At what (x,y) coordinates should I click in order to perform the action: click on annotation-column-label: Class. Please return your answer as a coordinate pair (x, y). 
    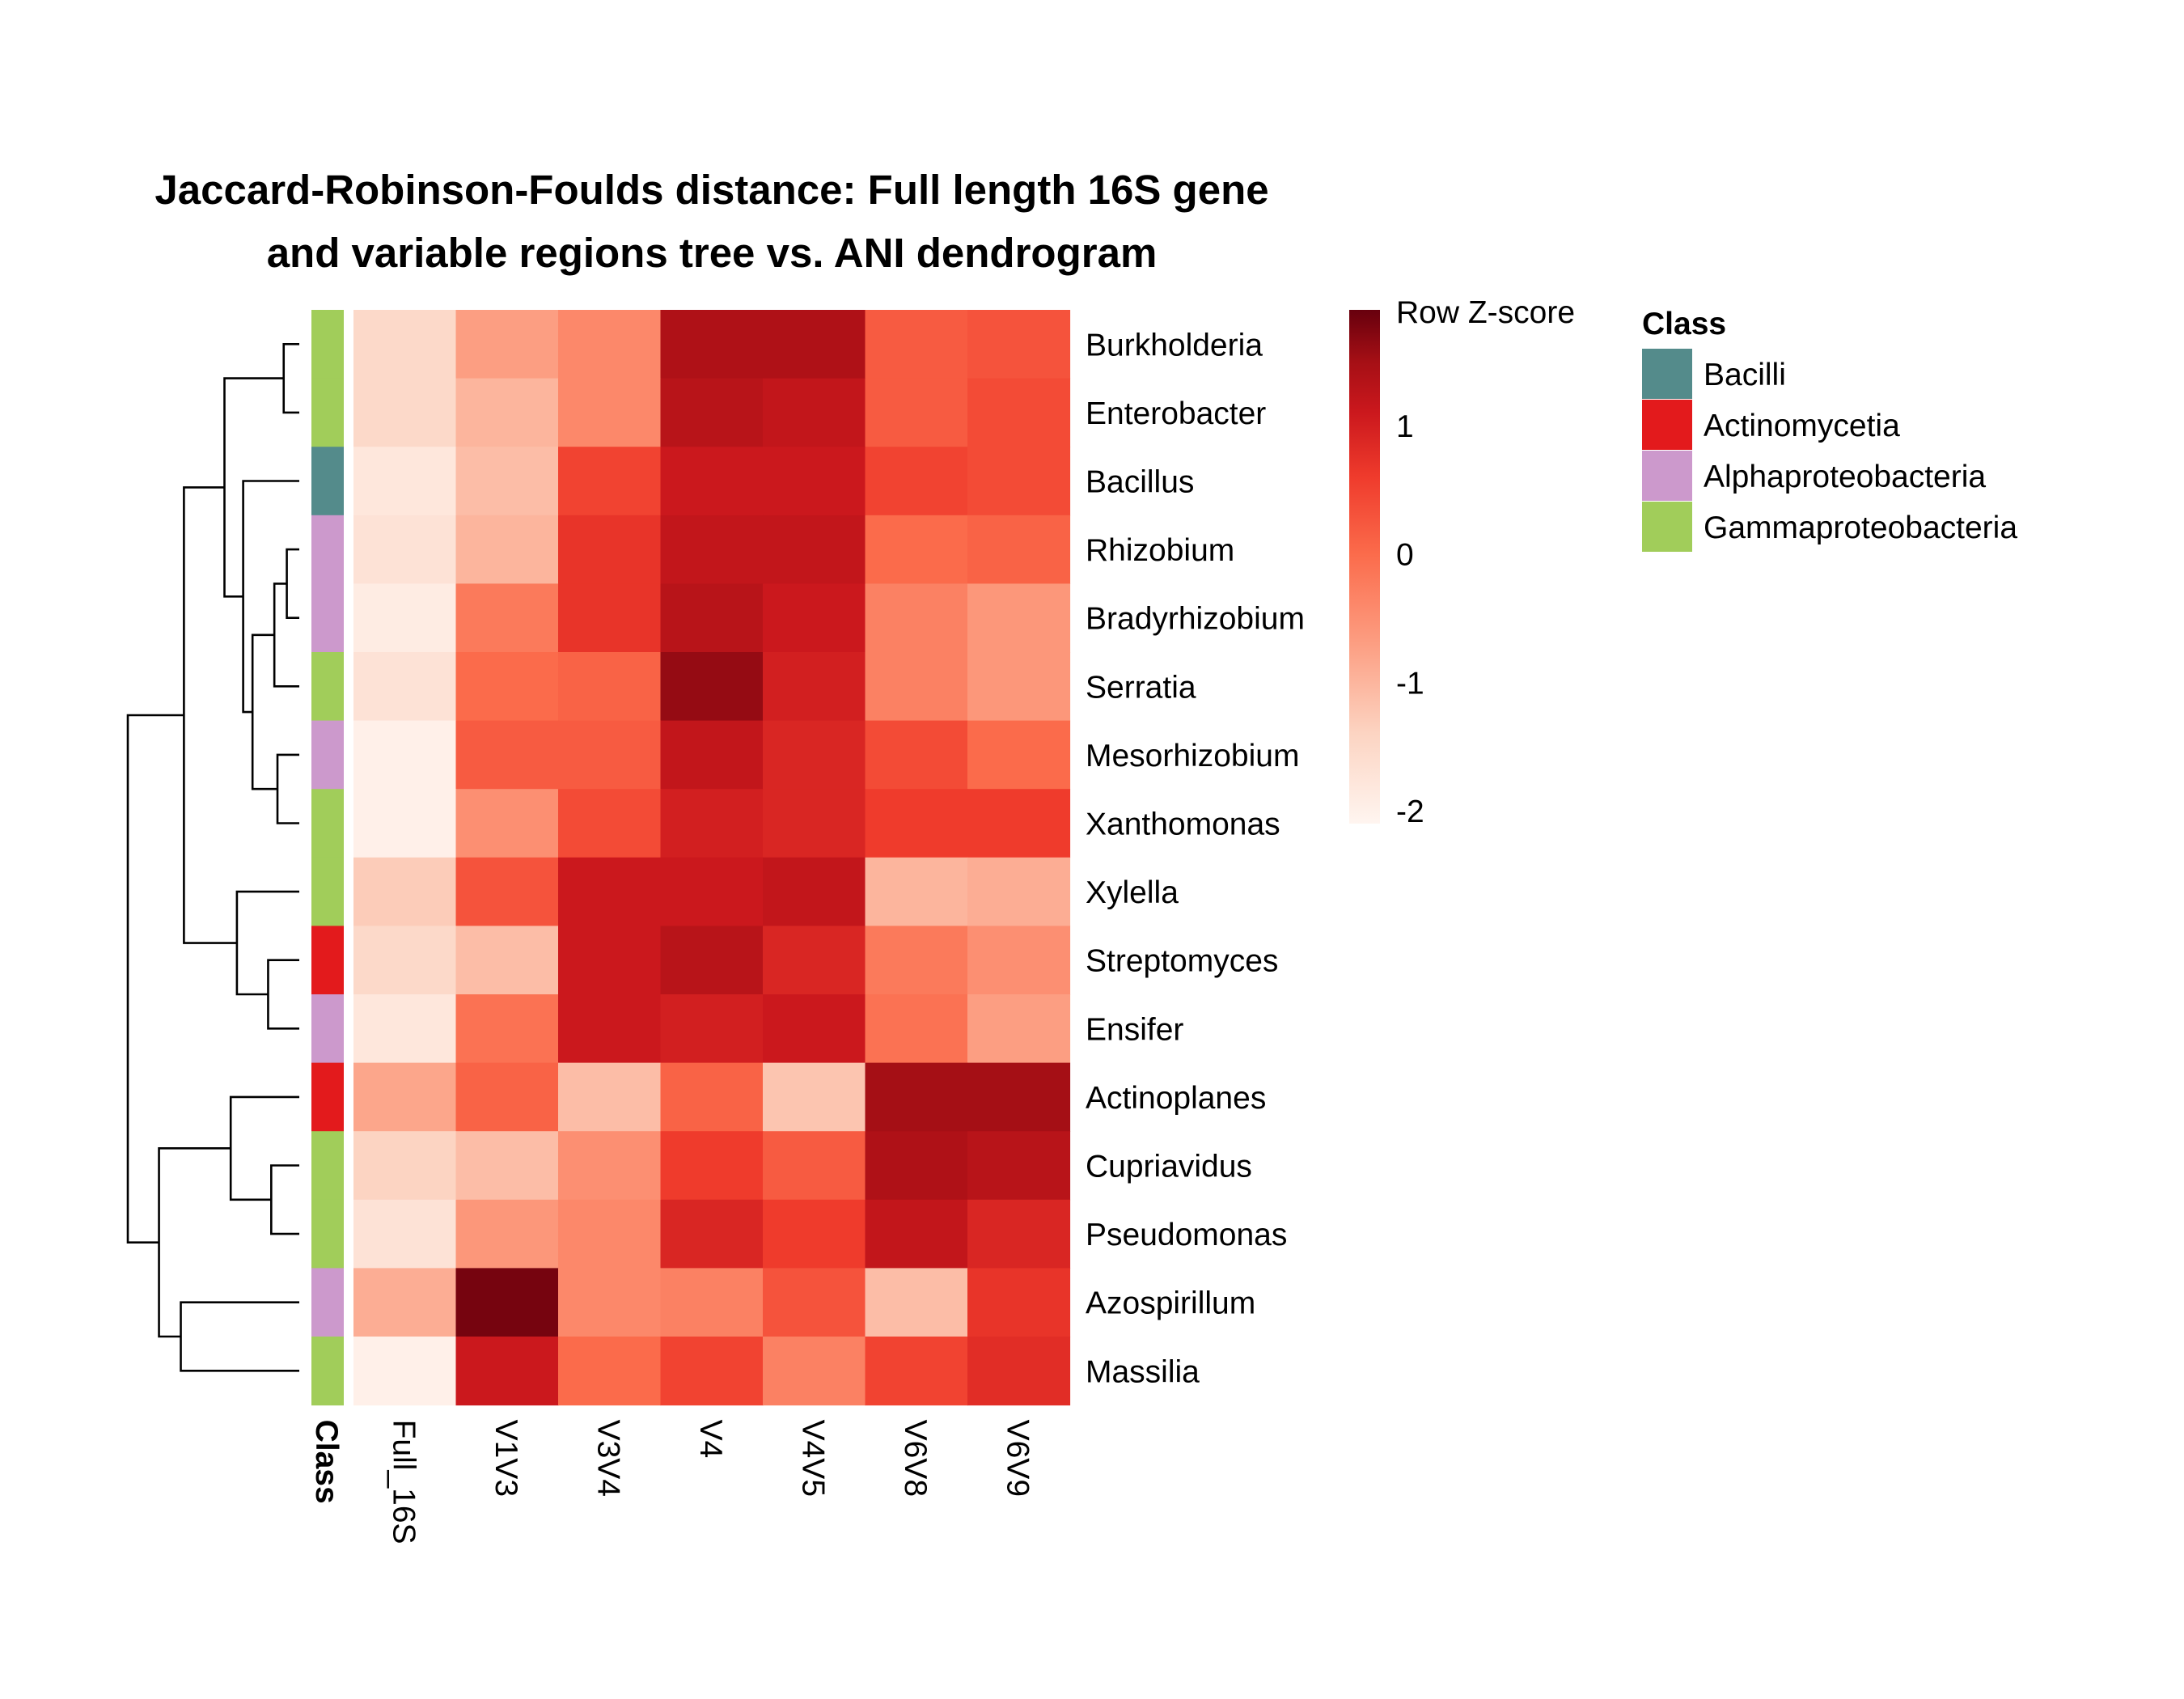
    Looking at the image, I should click on (326, 1462).